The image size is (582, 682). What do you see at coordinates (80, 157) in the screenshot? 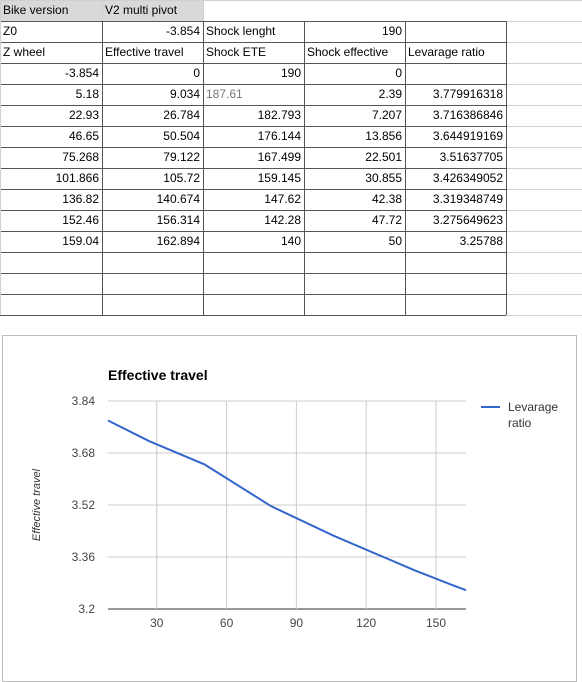
I see `cell: 75.268` at bounding box center [80, 157].